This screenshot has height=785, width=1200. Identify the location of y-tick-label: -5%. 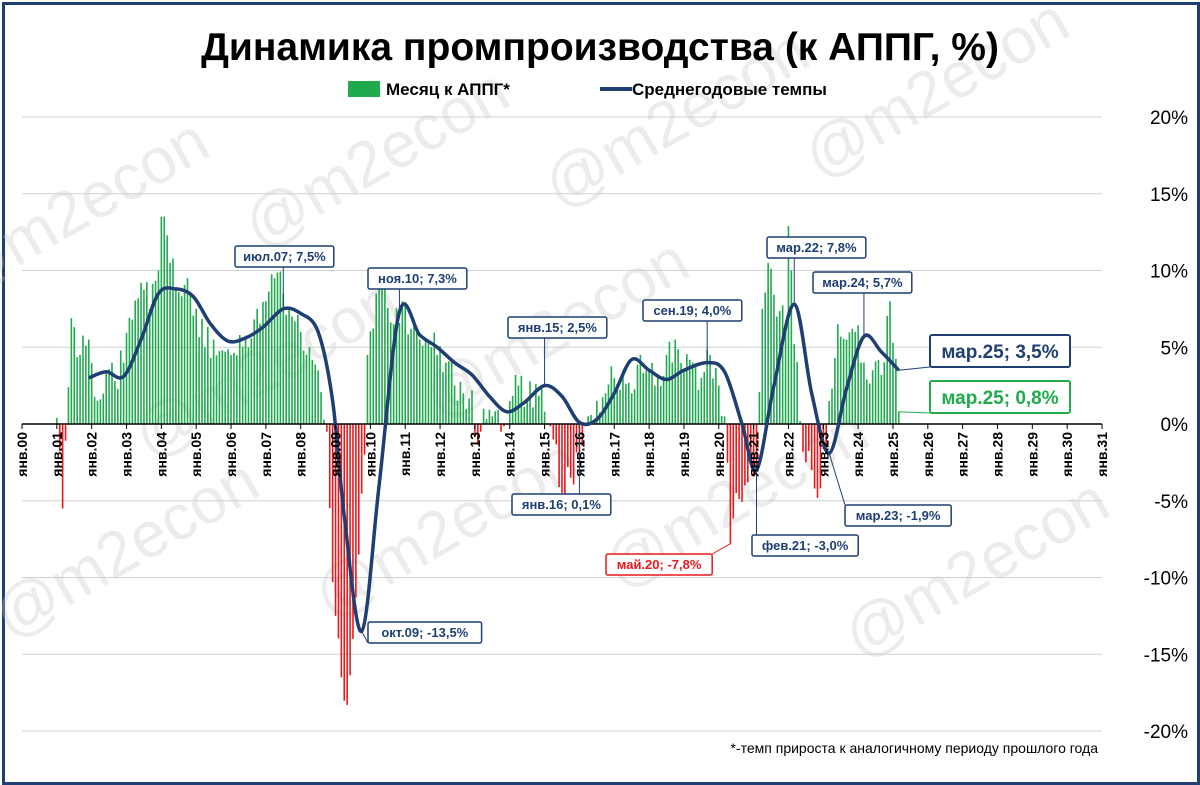
(1171, 502).